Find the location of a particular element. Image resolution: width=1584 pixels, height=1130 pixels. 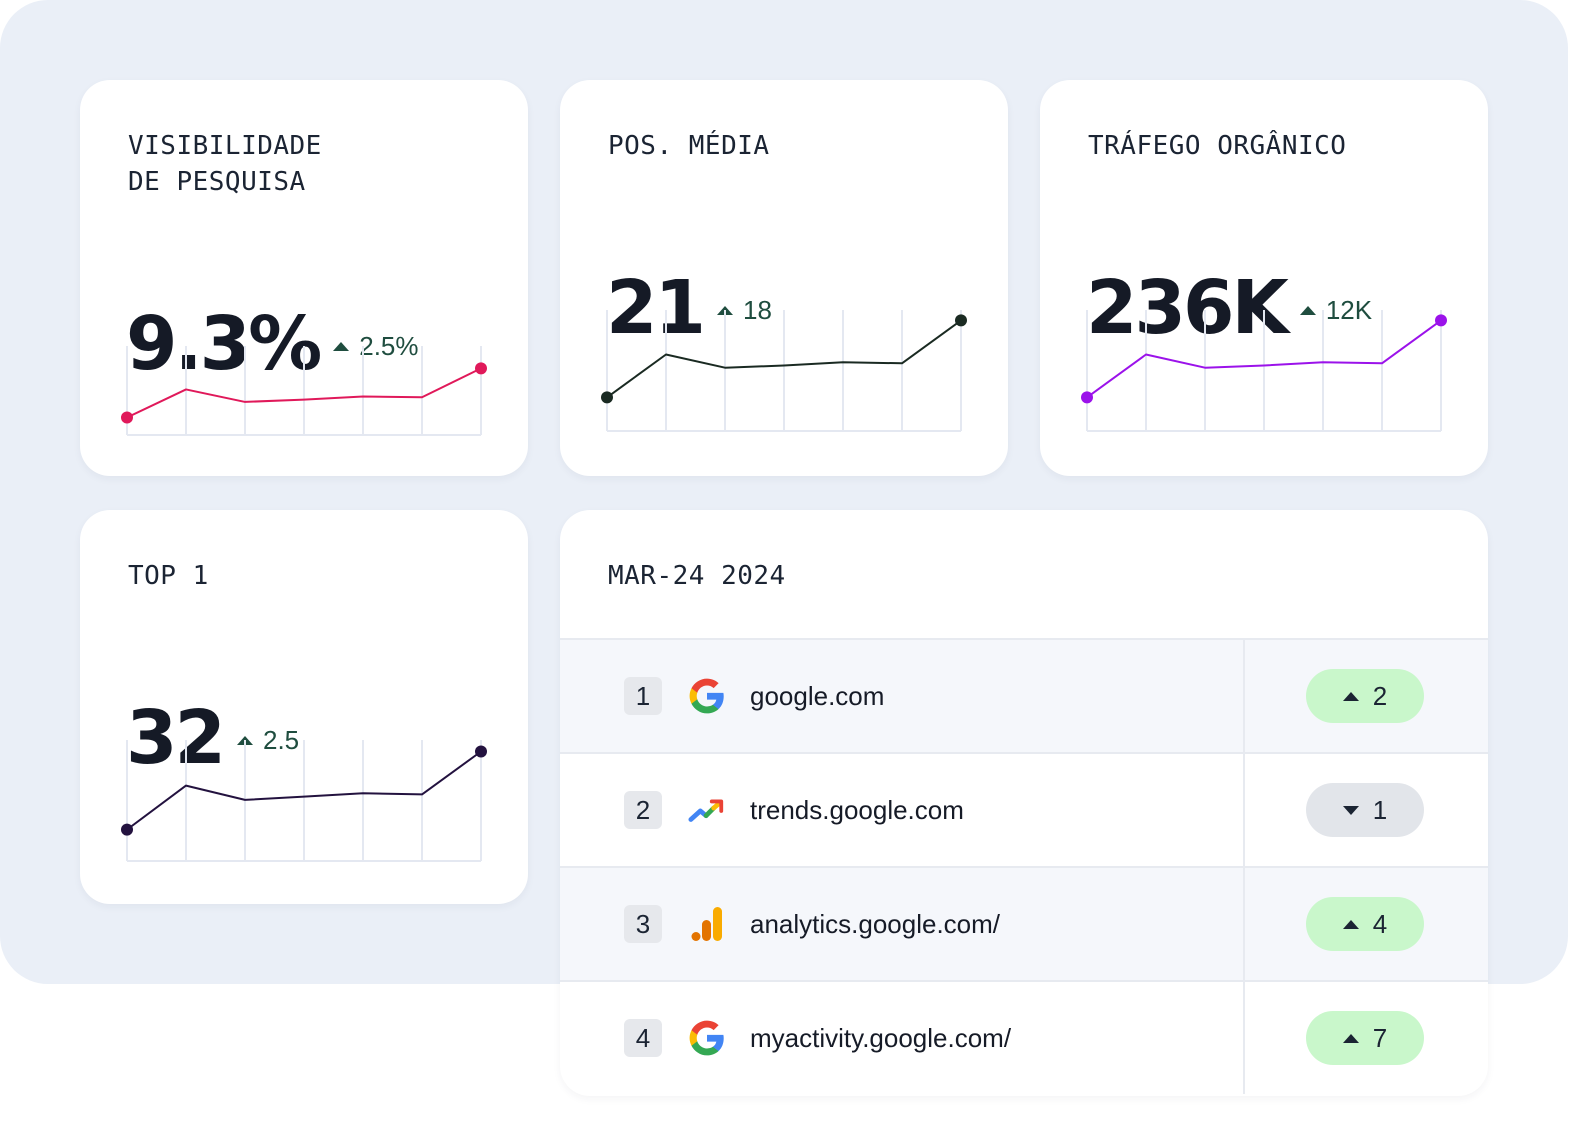

kpi-label: VISIBILIDADE DE PESQUISA is located at coordinates (225, 164).